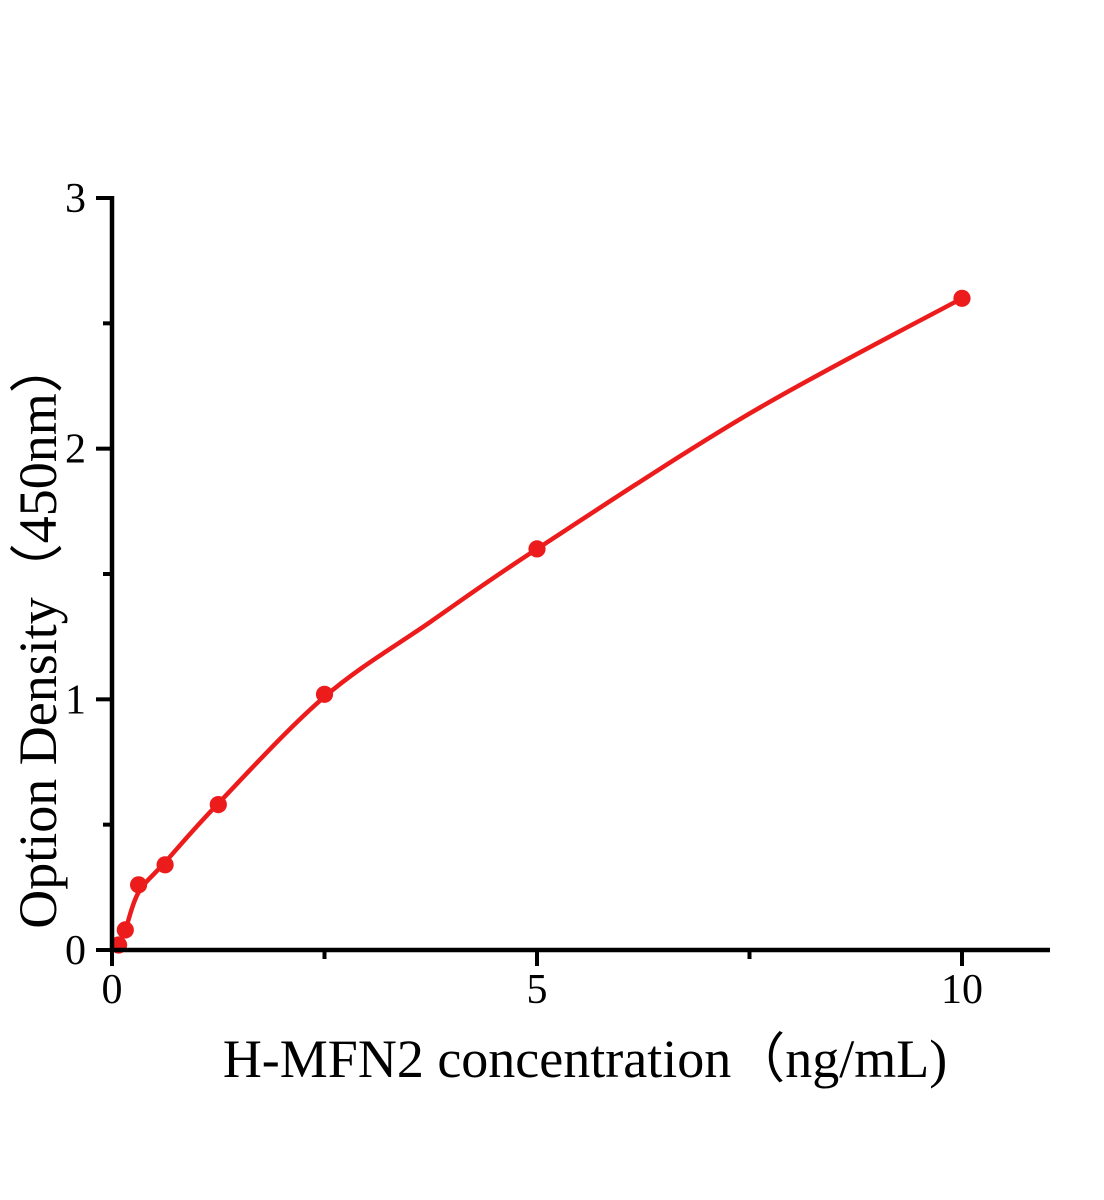 Image resolution: width=1104 pixels, height=1200 pixels. Describe the element at coordinates (75, 700) in the screenshot. I see `y-tick-label: 1` at that location.